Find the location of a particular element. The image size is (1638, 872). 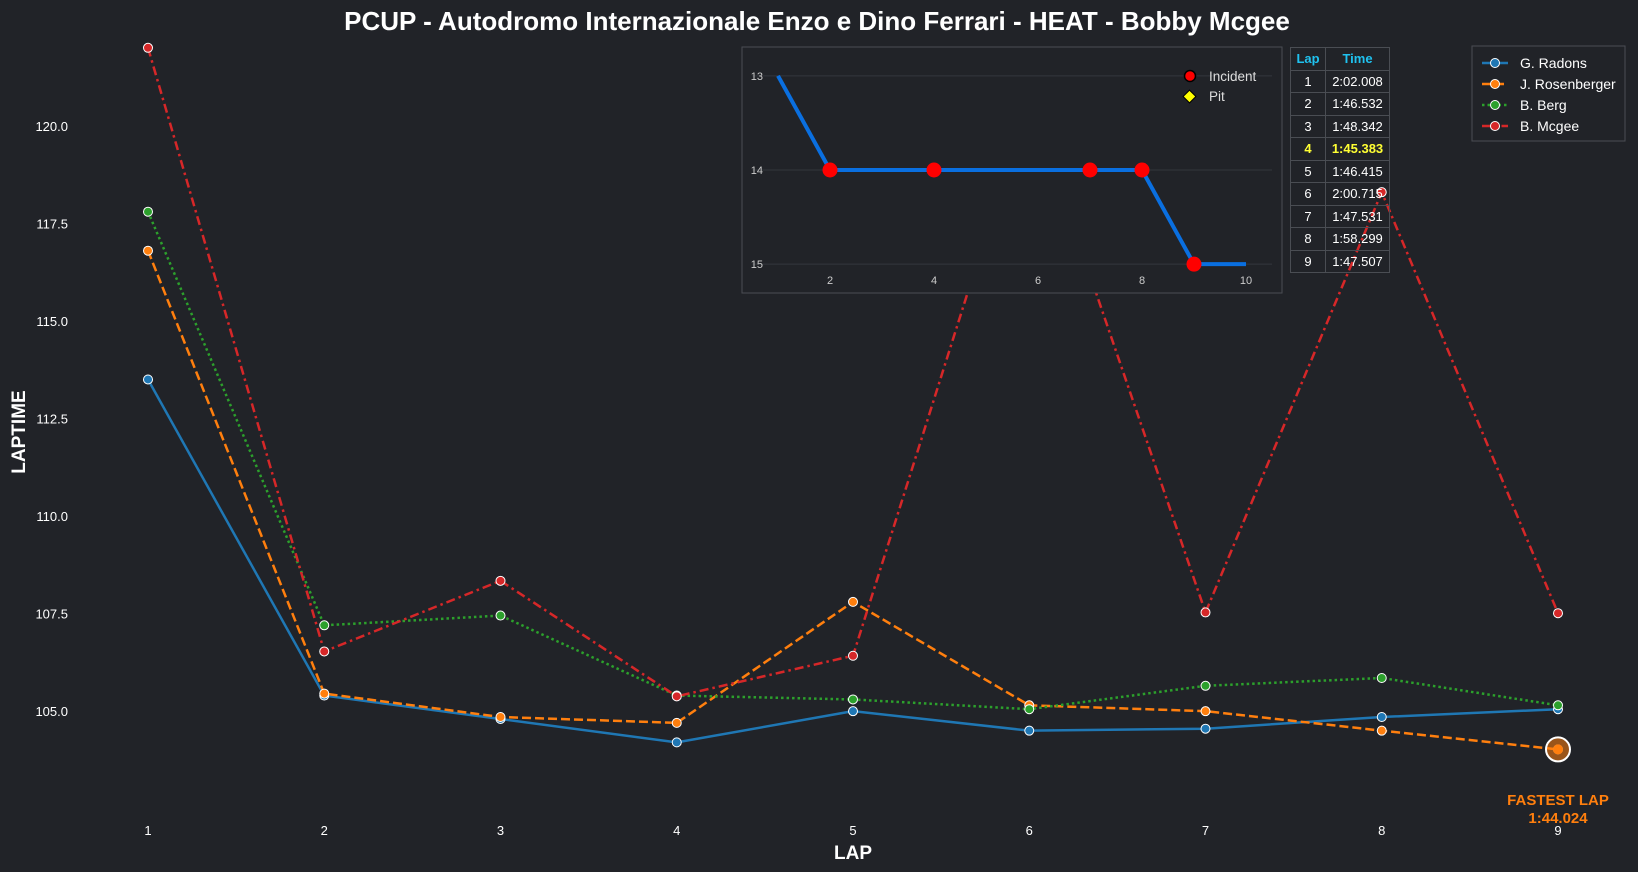

inset-y-ticks: 13 14 15 is located at coordinates (757, 171).